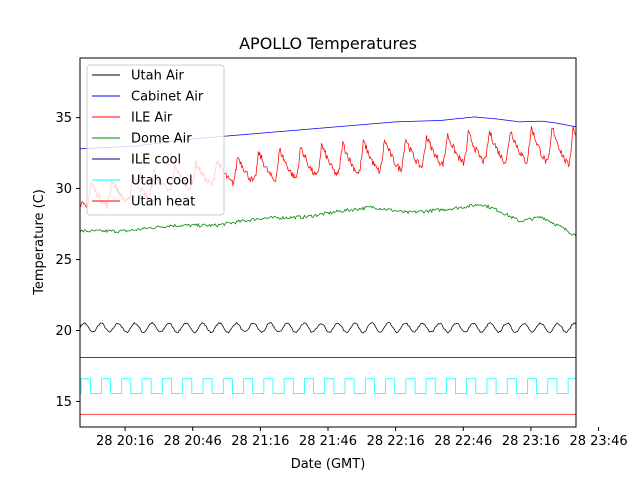  I want to click on x-tick-label: 28 21:46, so click(328, 441).